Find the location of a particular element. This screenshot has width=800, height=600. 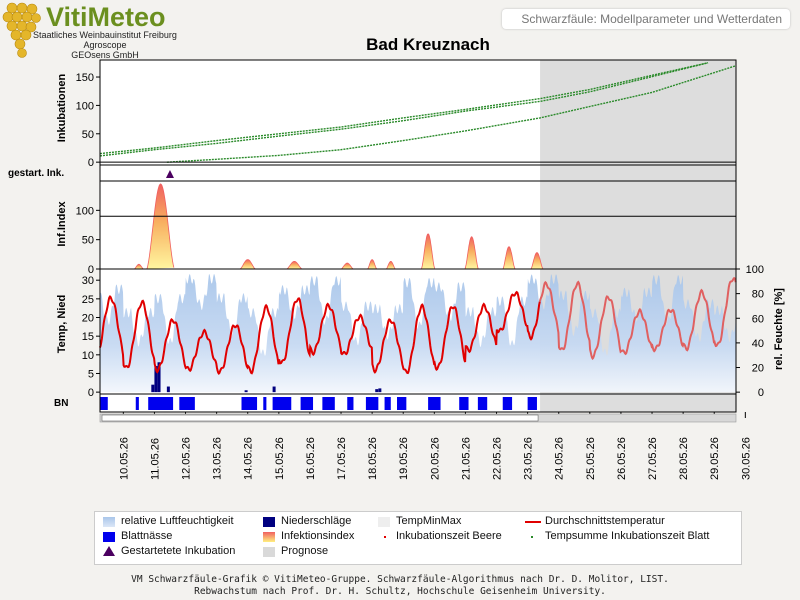

x-ticklabel-0: 10.05.26 is located at coordinates (124, 458).